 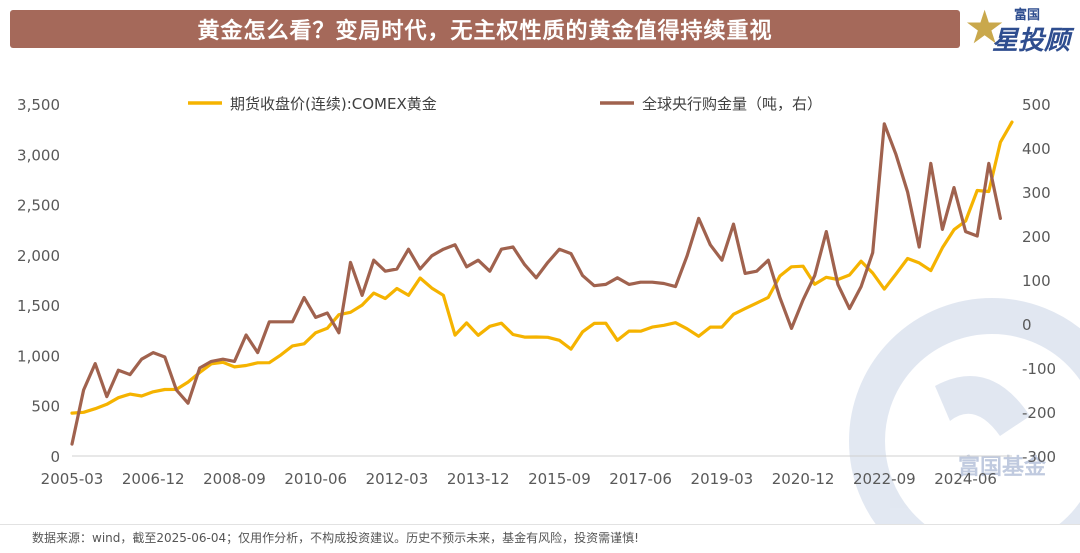 I want to click on x-tick-label: 2013-12, so click(x=478, y=479).